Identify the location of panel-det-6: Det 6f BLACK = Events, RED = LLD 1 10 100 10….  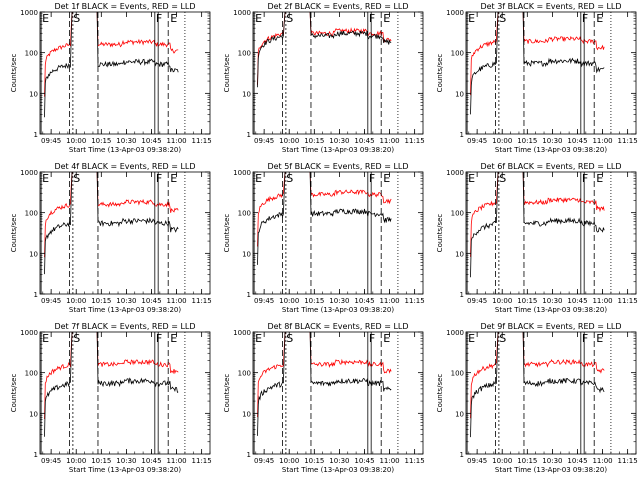
(537, 238).